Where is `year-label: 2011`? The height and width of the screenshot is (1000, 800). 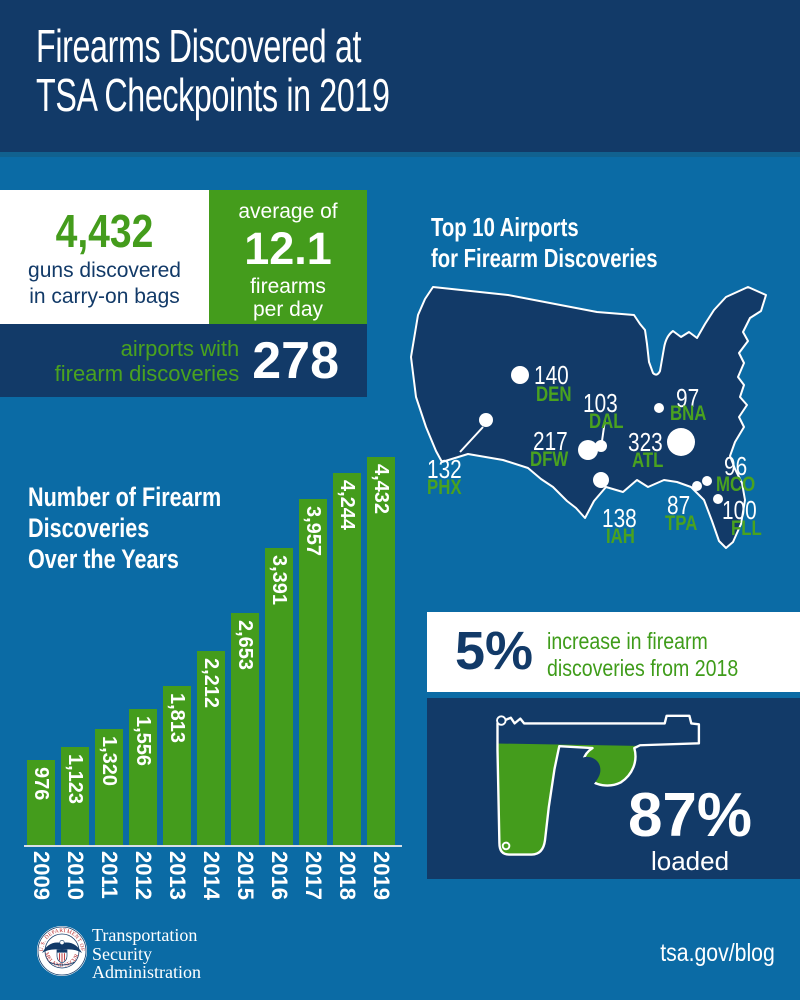
year-label: 2011 is located at coordinates (109, 875).